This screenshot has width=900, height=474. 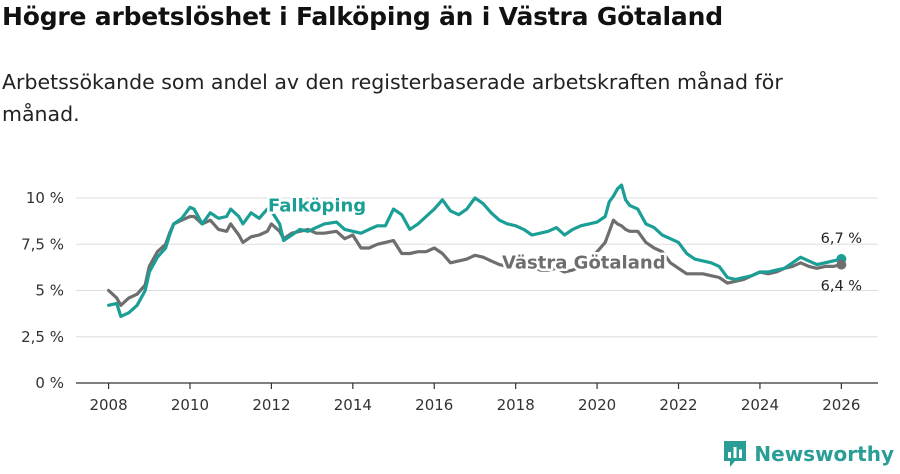 What do you see at coordinates (353, 405) in the screenshot?
I see `x-tick-label: 2014` at bounding box center [353, 405].